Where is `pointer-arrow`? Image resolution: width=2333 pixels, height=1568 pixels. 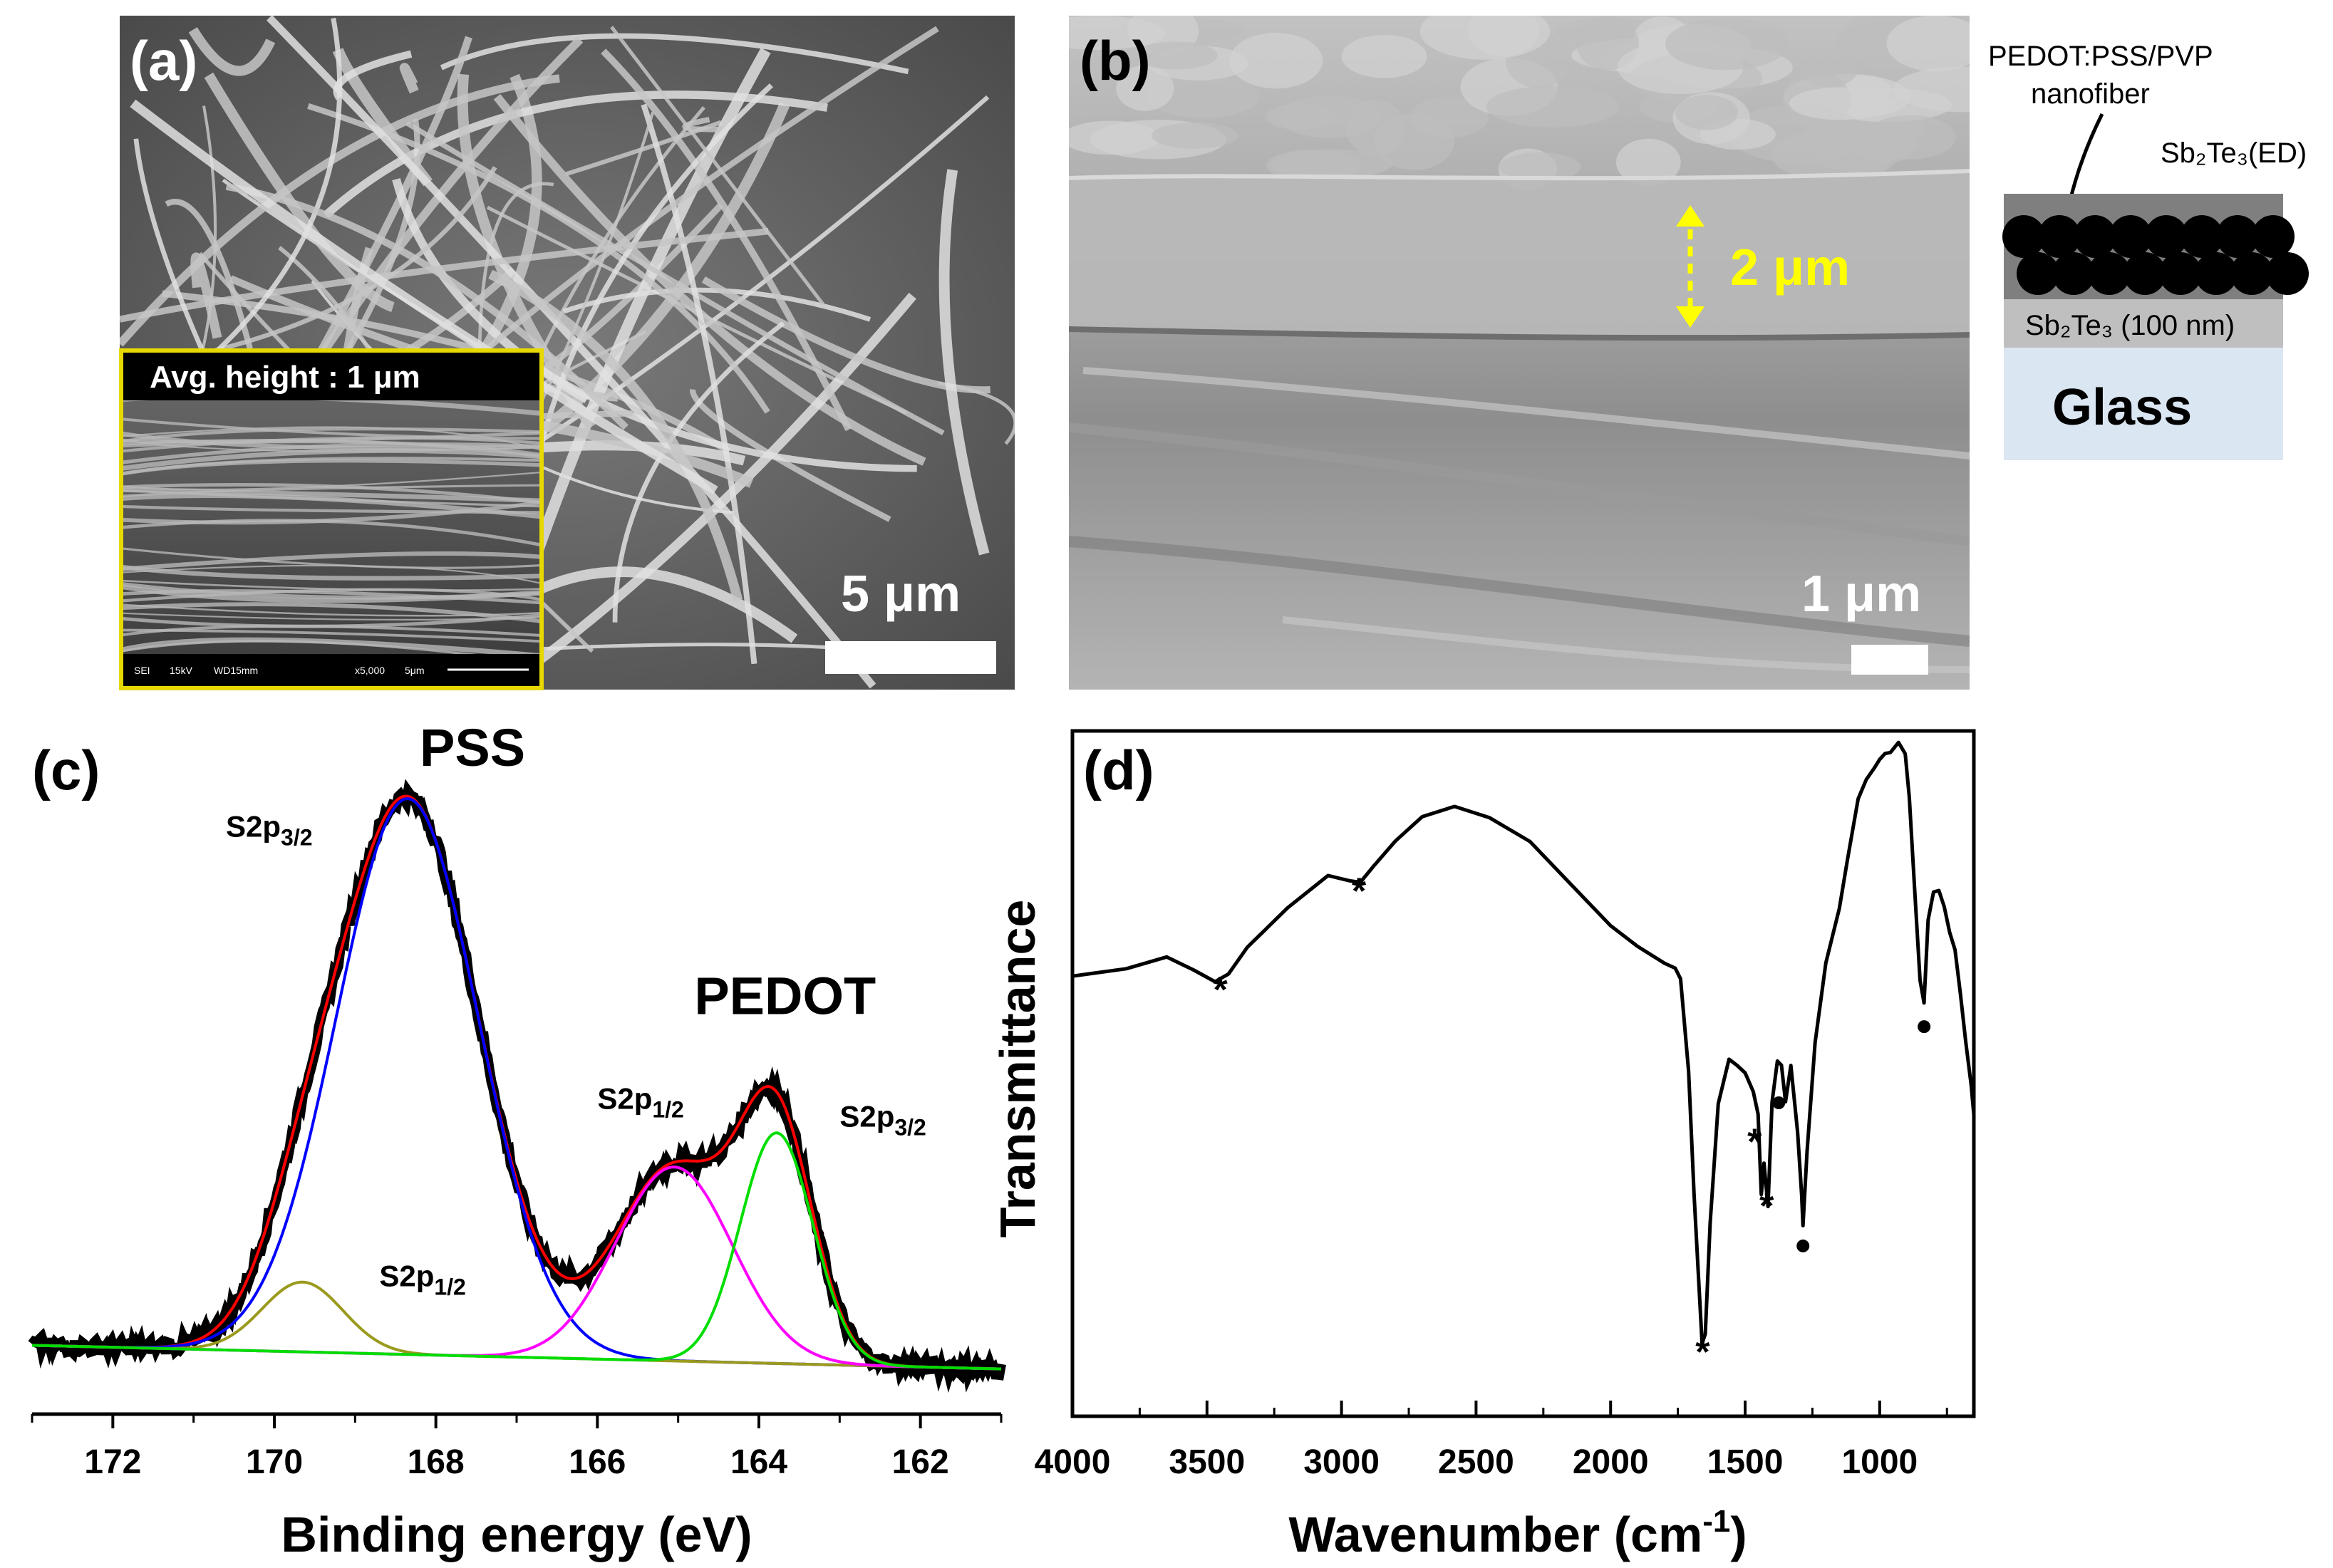
pointer-arrow is located at coordinates (2086, 157).